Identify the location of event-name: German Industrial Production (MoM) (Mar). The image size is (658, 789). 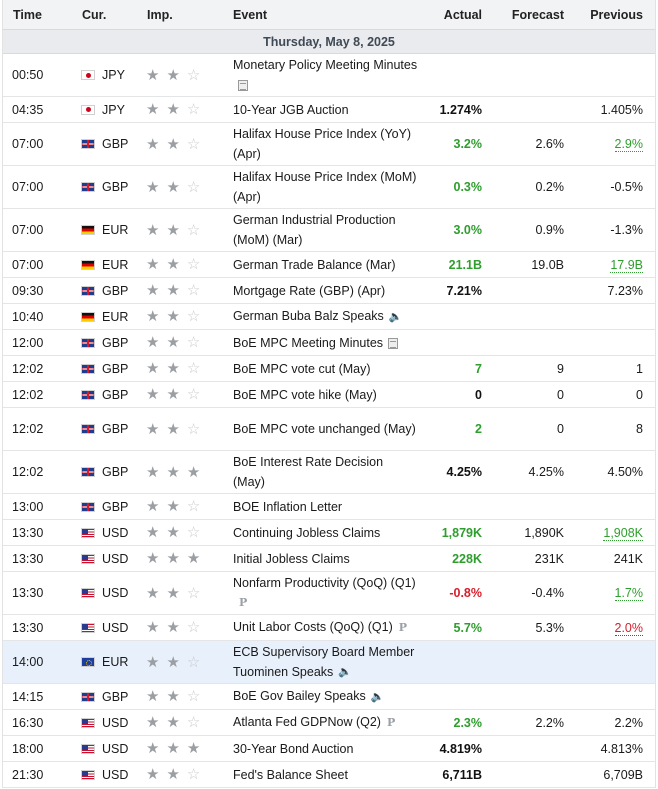
(321, 230).